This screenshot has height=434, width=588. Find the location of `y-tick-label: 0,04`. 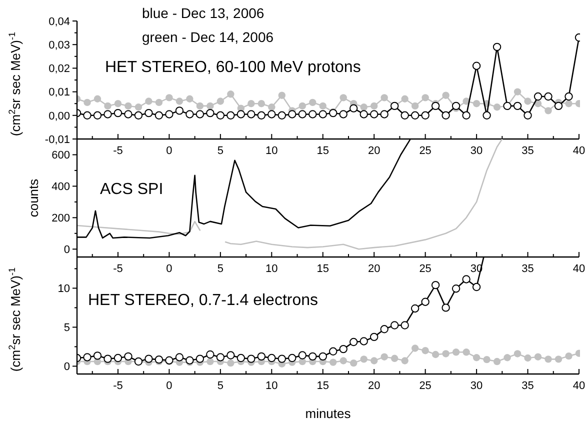

y-tick-label: 0,04 is located at coordinates (59, 22).